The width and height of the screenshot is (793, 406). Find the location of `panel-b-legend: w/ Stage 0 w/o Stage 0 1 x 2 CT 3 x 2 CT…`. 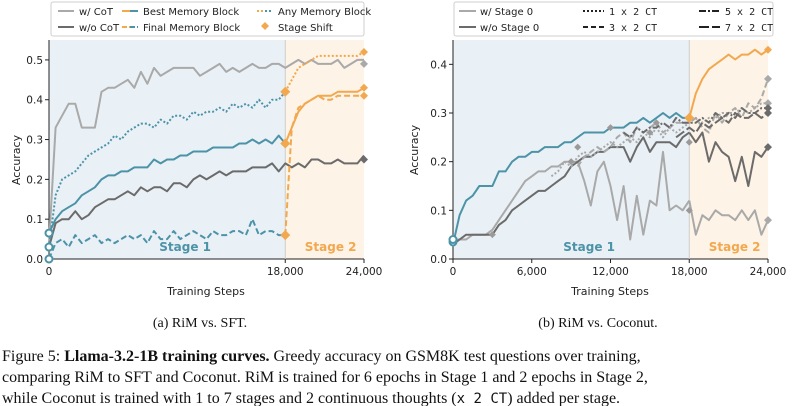

panel-b-legend: w/ Stage 0 w/o Stage 0 1 x 2 CT 3 x 2 CT… is located at coordinates (613, 19).